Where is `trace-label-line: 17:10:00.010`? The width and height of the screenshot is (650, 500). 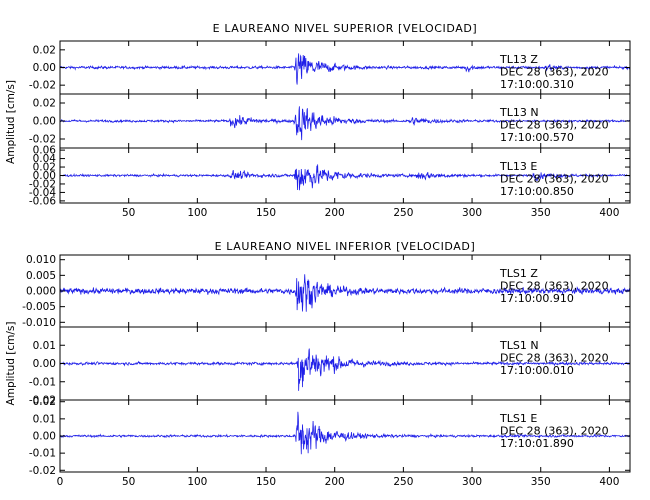 trace-label-line: 17:10:00.010 is located at coordinates (537, 370).